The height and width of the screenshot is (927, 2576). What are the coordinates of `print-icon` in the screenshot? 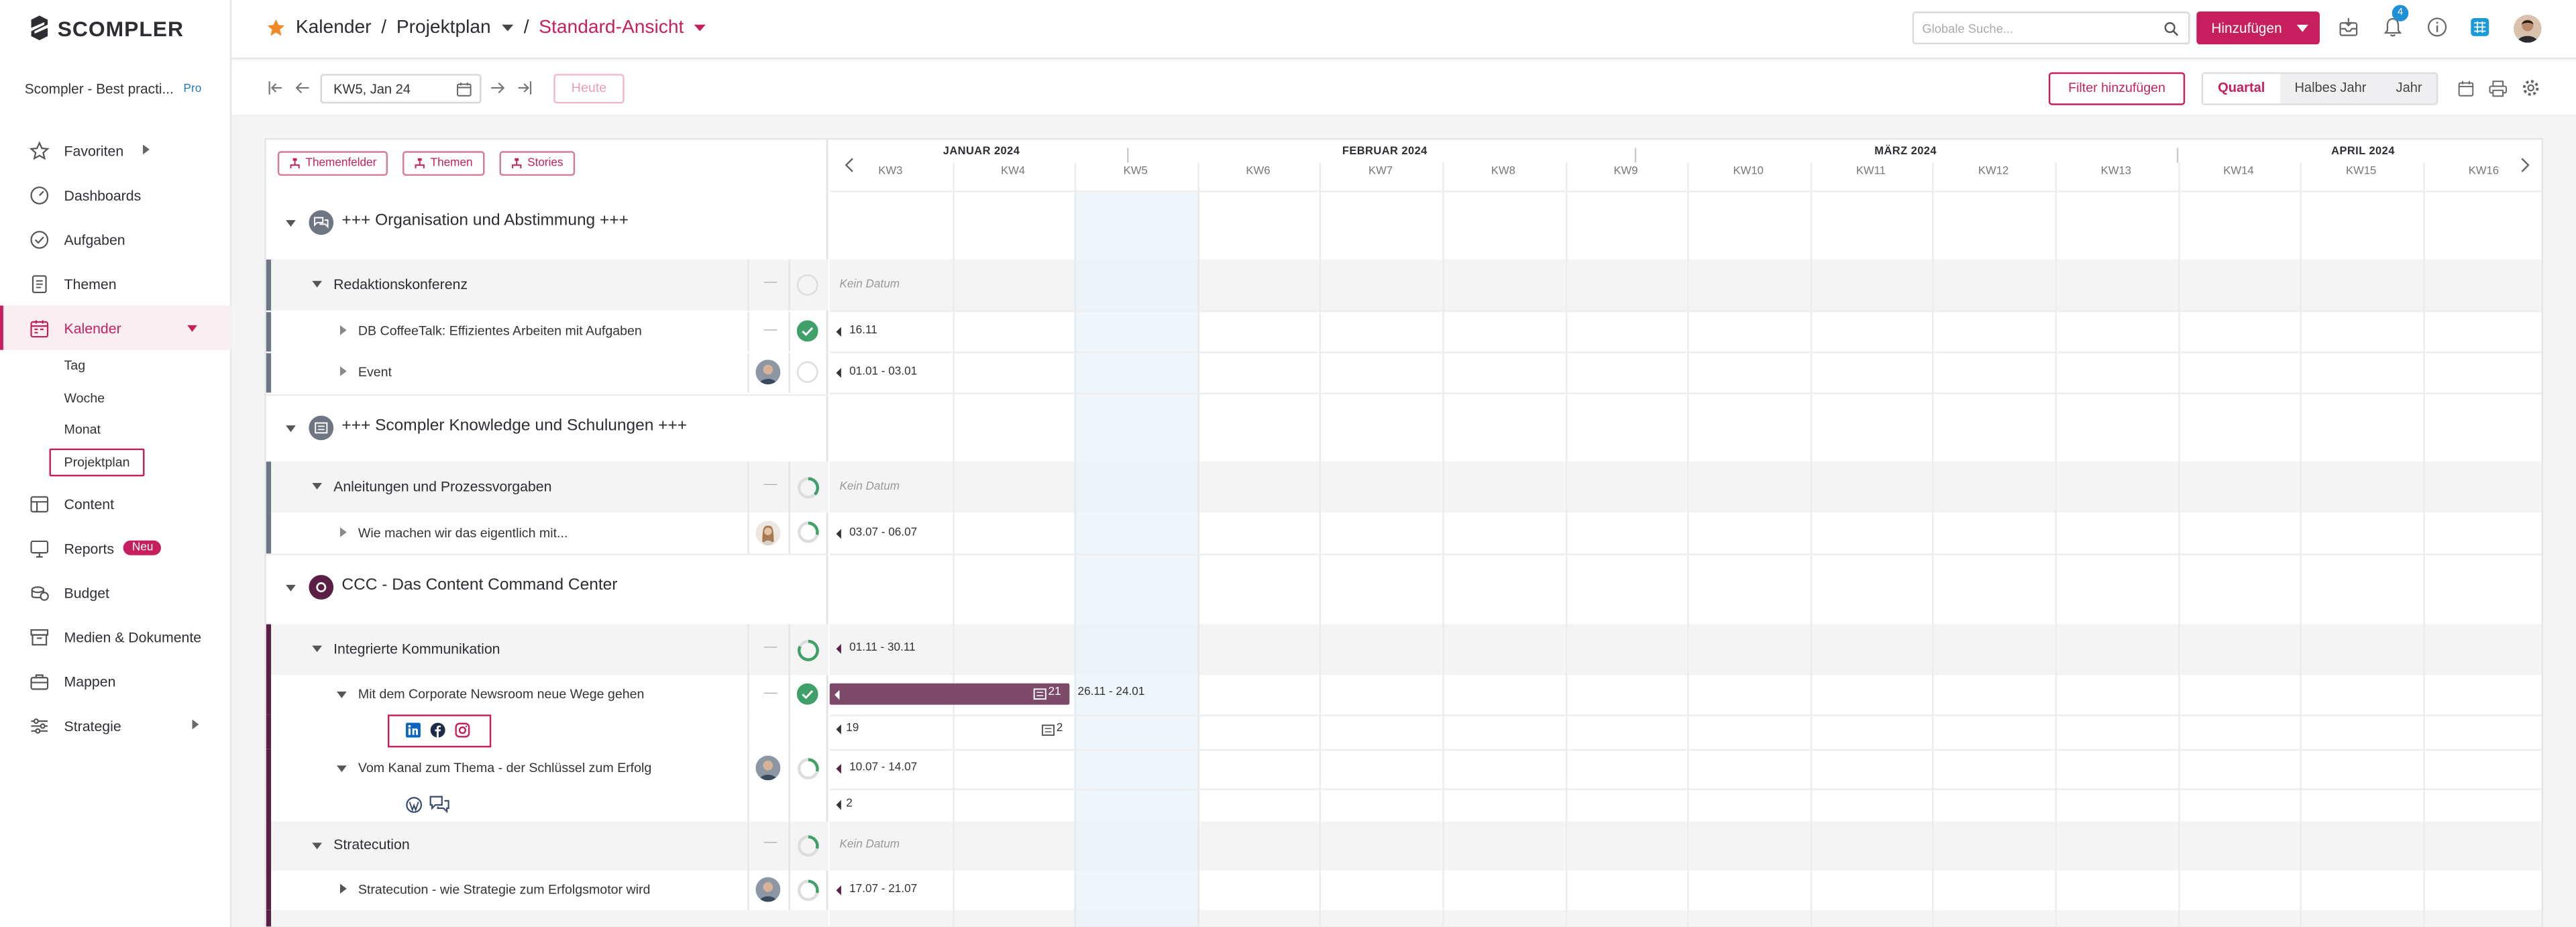 It's located at (2498, 88).